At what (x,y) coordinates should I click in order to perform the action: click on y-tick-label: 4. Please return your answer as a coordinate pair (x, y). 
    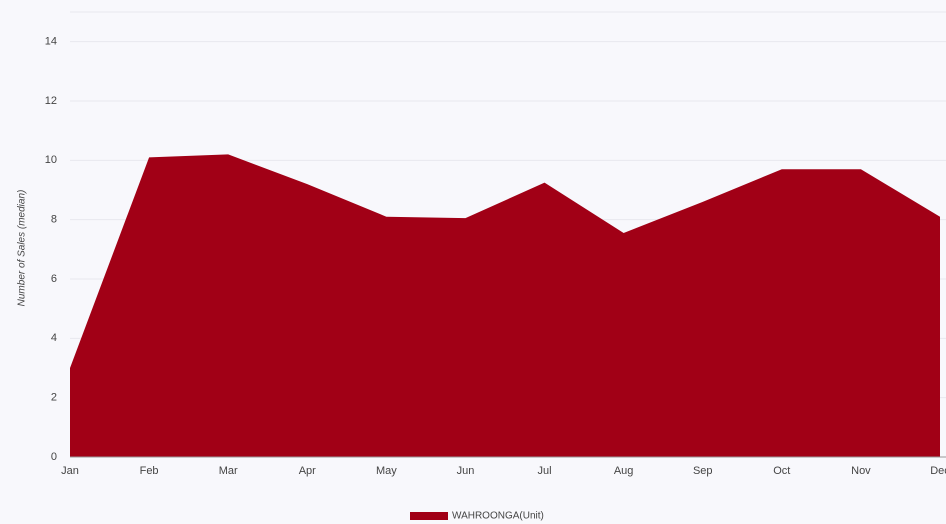
    Looking at the image, I should click on (54, 338).